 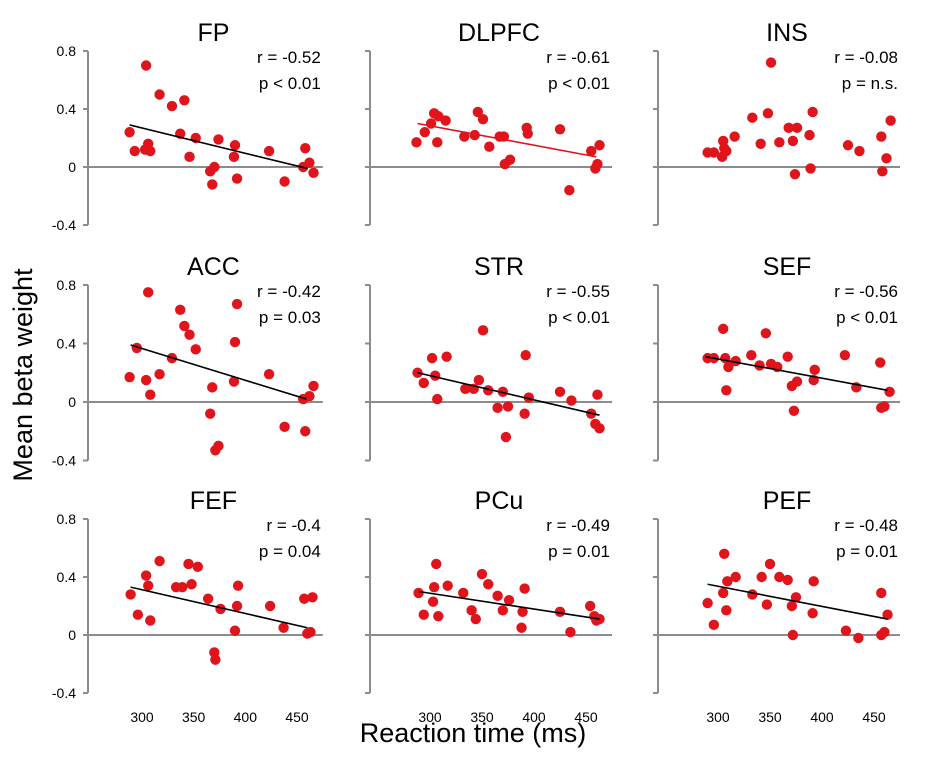 What do you see at coordinates (187, 361) in the screenshot?
I see `panel-acc: -0.4 0 0.4 0.8 ACC r = -0.42 p = 0.03` at bounding box center [187, 361].